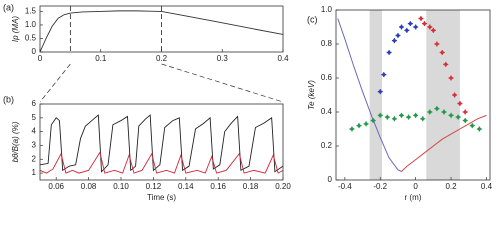  Describe the element at coordinates (327, 77) in the screenshot. I see `y-tick-label: 0.6` at that location.